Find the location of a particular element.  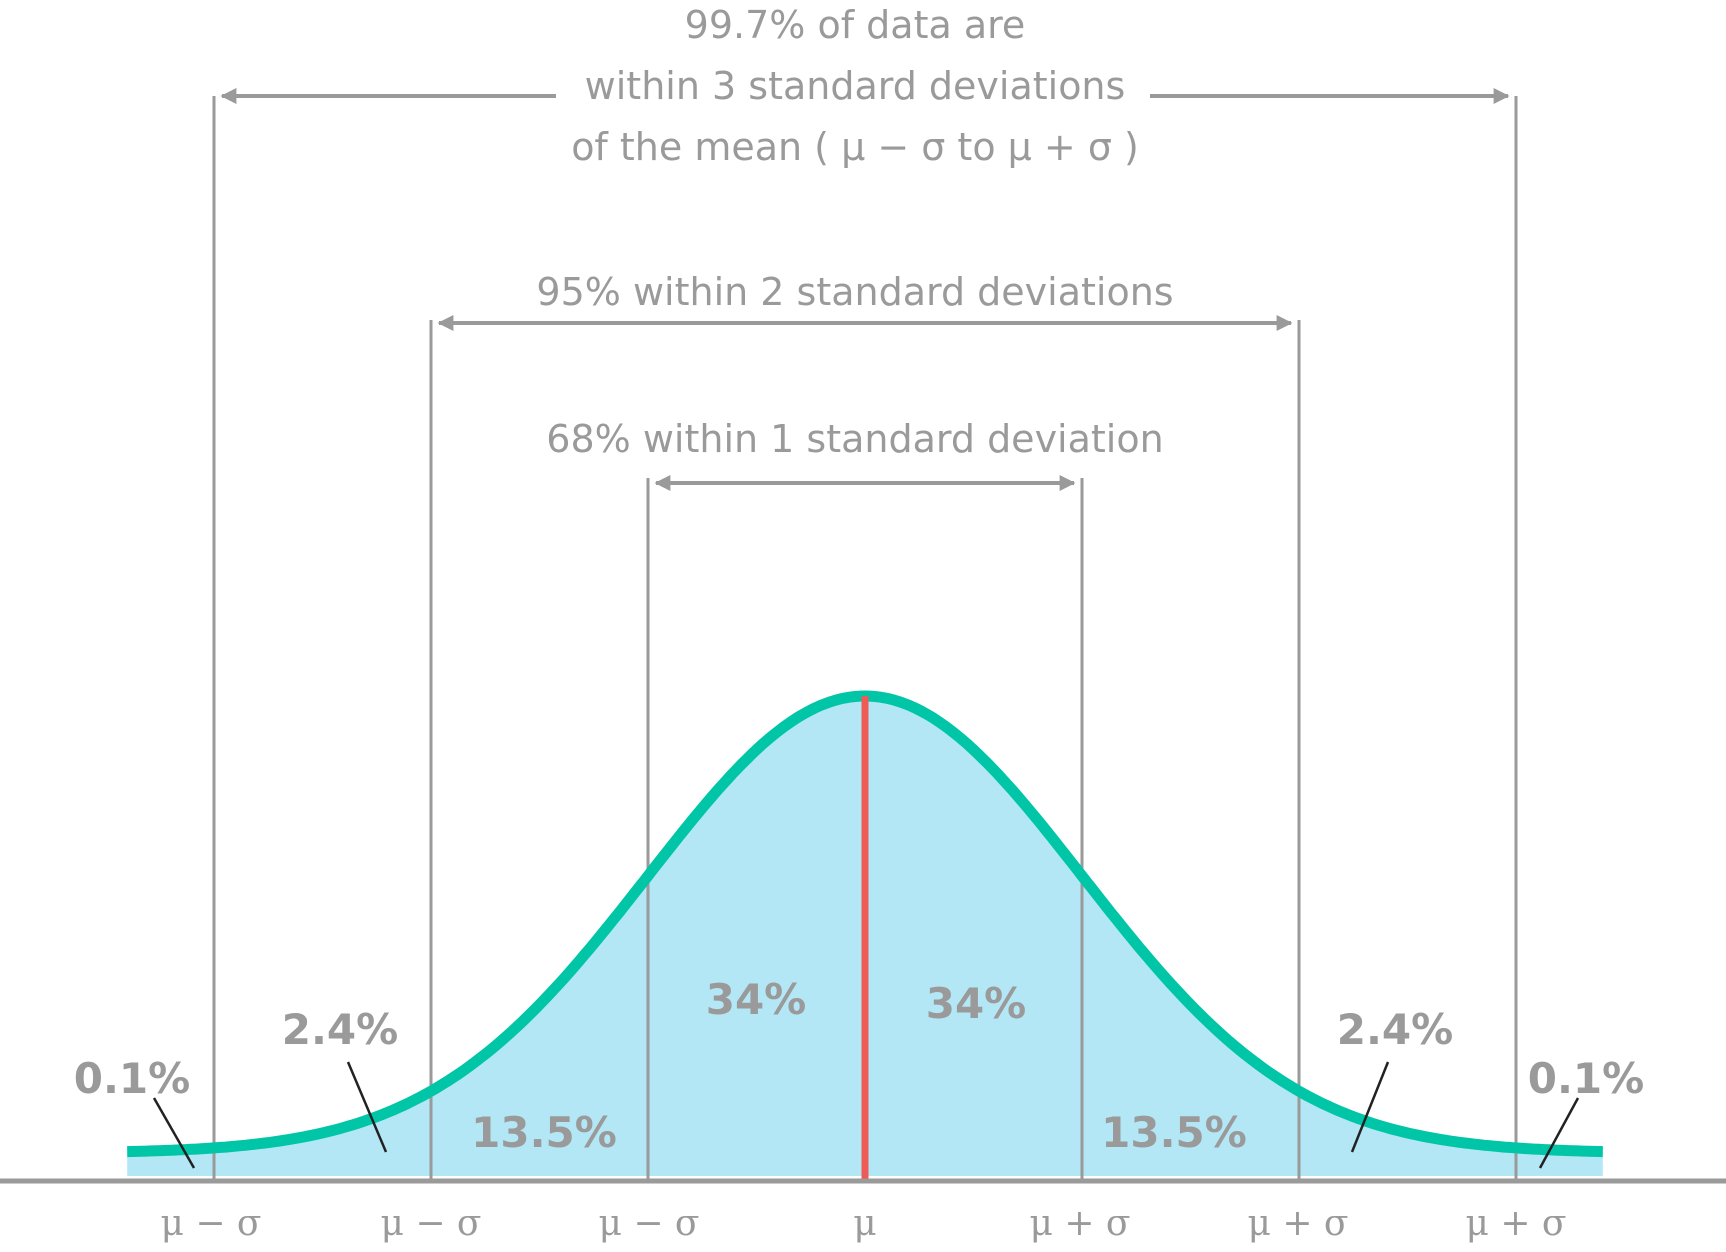

band-2sd-label: 95% within 2 standard deviations is located at coordinates (854, 292).